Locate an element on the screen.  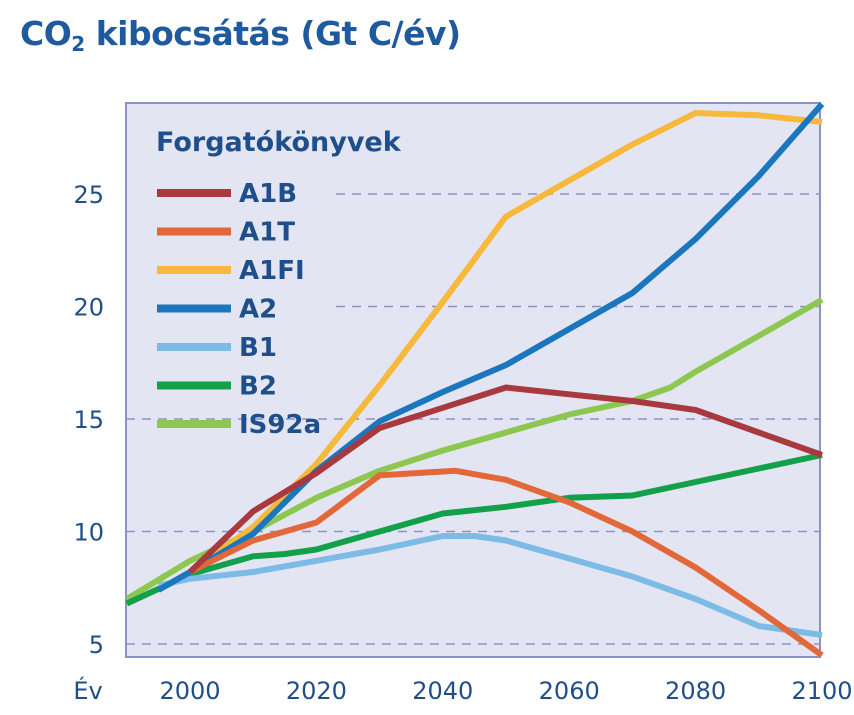
x-tick-label: 2040 is located at coordinates (442, 691).